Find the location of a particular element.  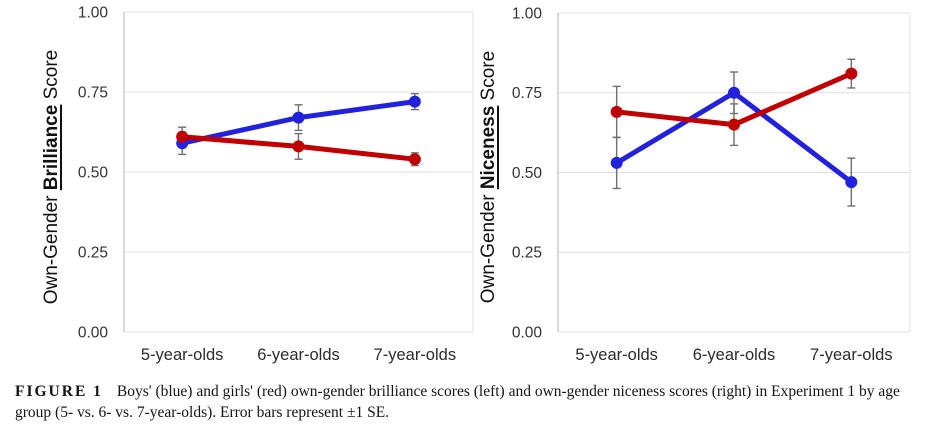

y-axis-title-prefix: Own-Gender is located at coordinates (51, 247).